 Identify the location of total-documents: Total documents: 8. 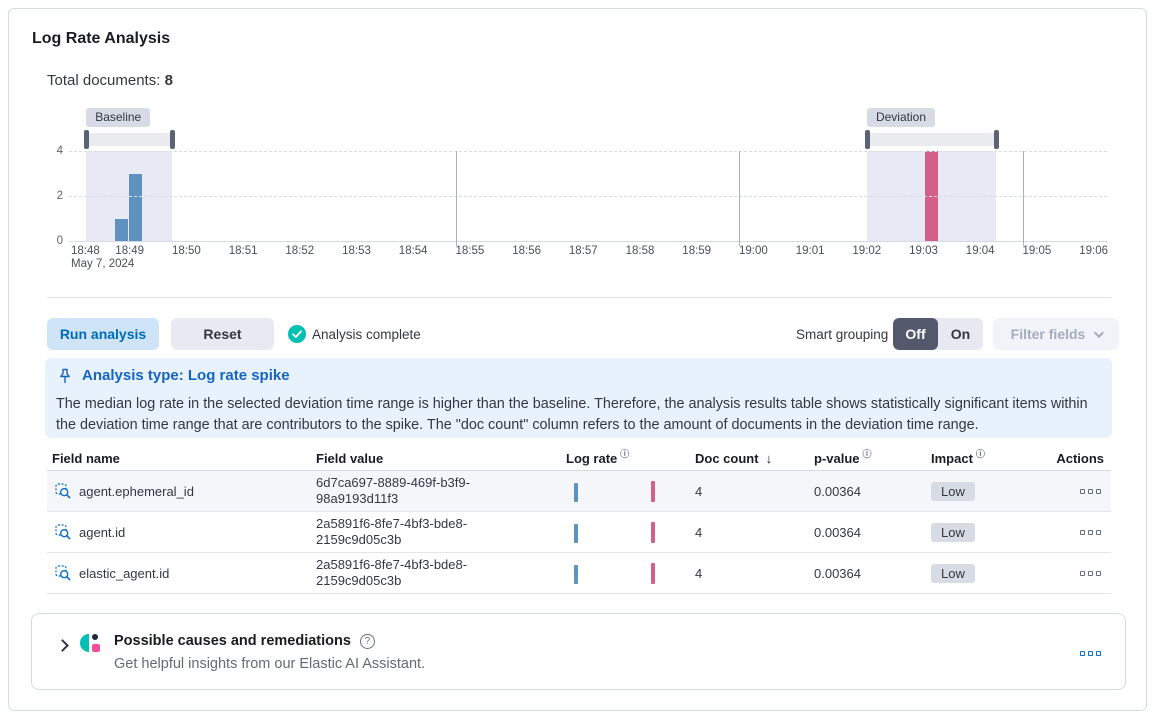
(110, 80).